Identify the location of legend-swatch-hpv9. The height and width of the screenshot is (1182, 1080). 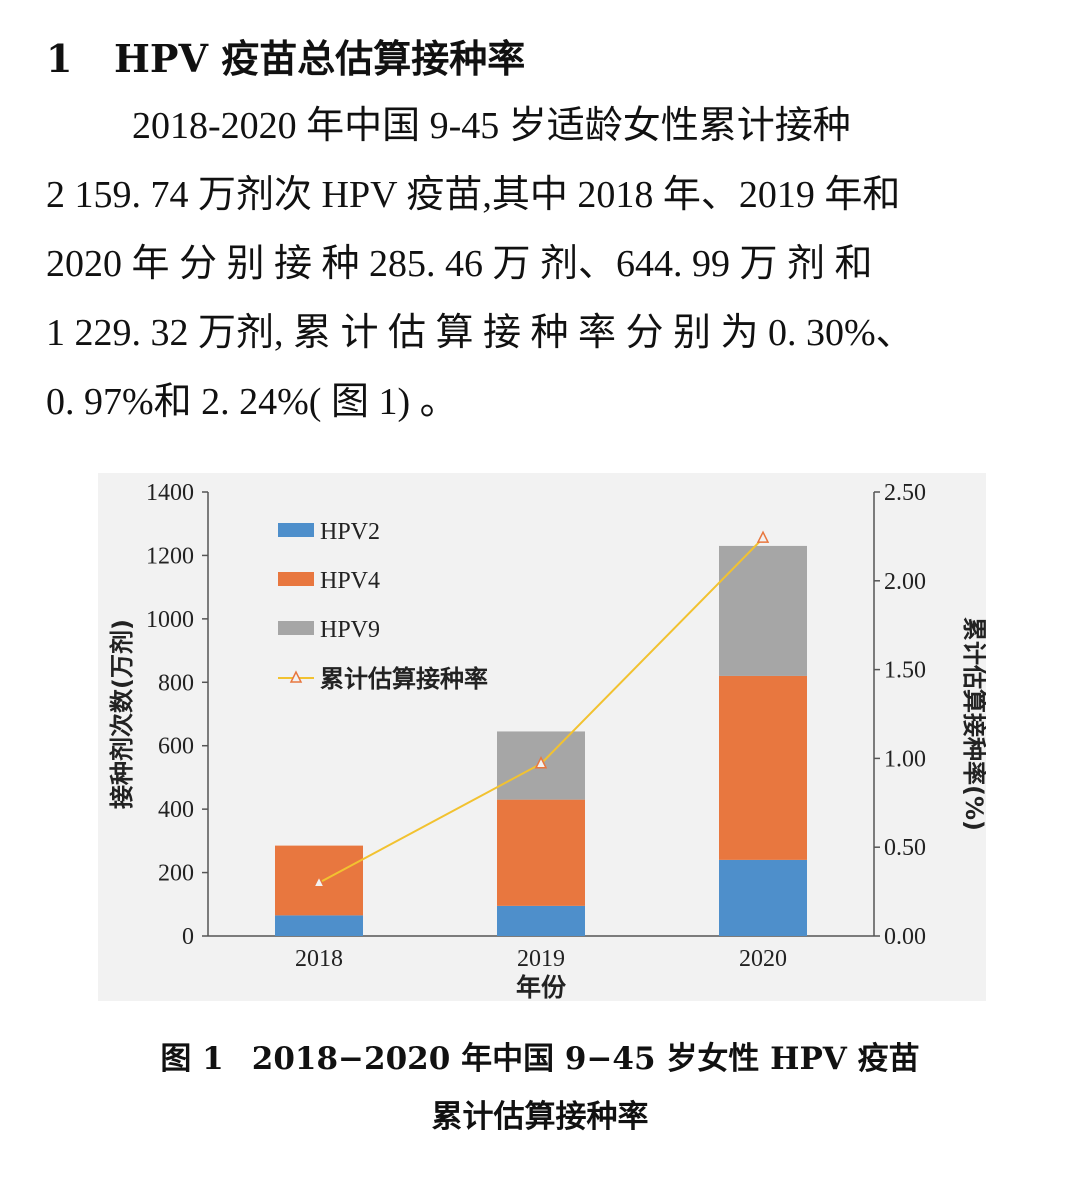
(296, 628).